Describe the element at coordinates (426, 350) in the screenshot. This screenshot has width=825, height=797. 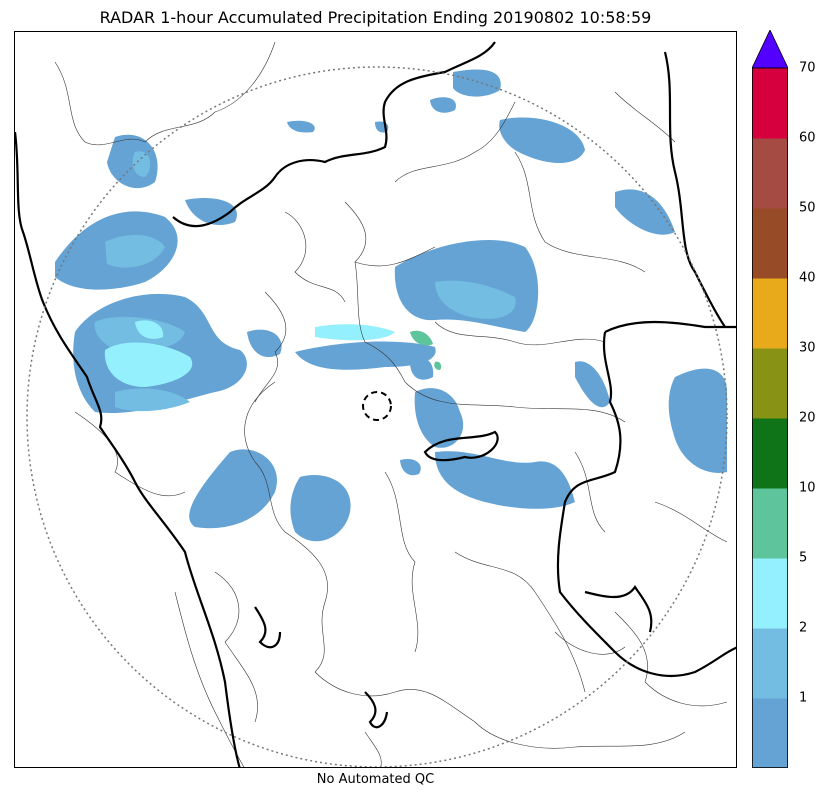
I see `precipitation-echoes-intense` at that location.